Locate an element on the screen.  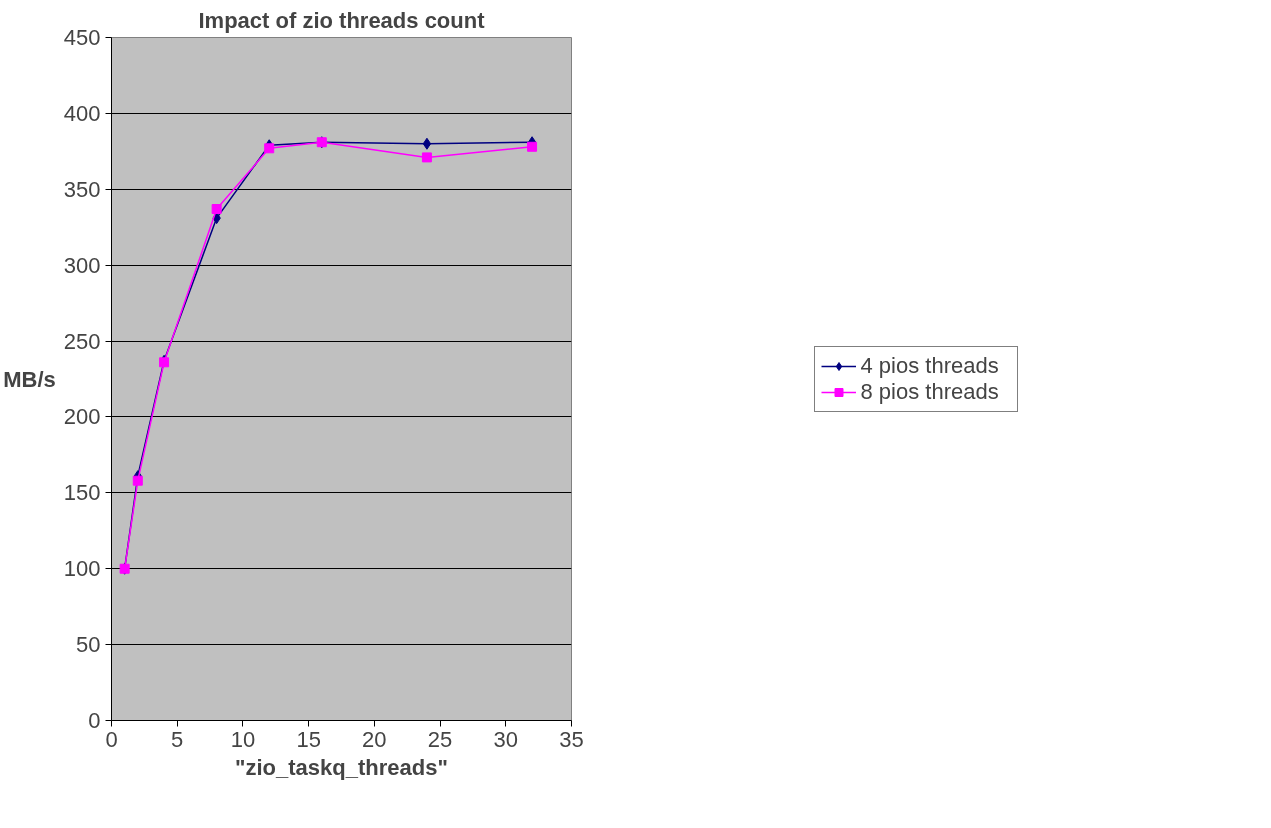
y-axis-title: MB/s is located at coordinates (29, 379).